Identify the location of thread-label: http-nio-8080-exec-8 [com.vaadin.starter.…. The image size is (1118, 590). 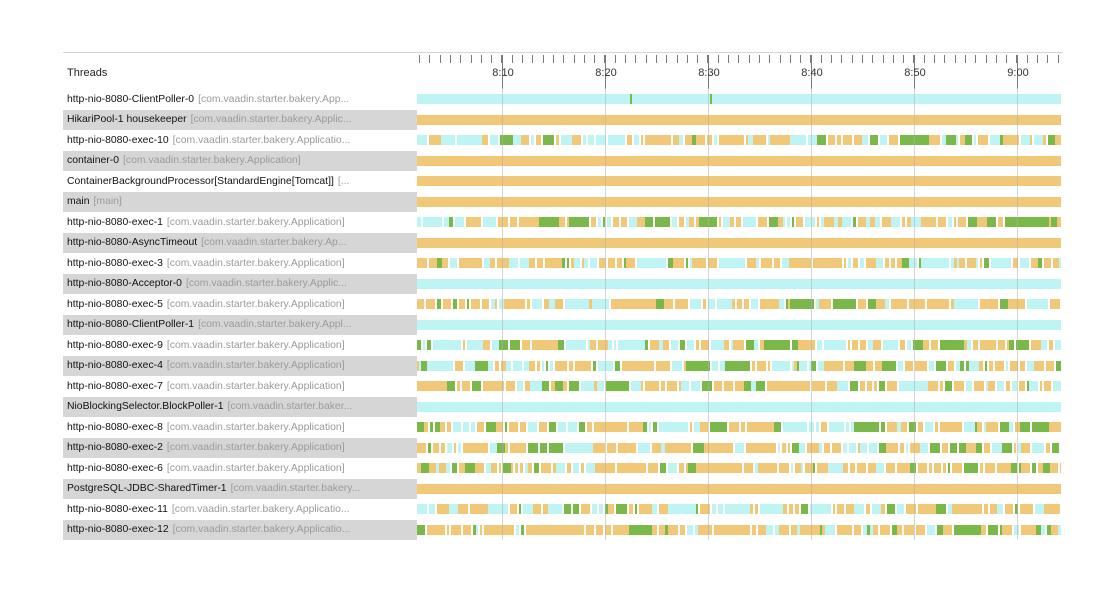
(240, 427).